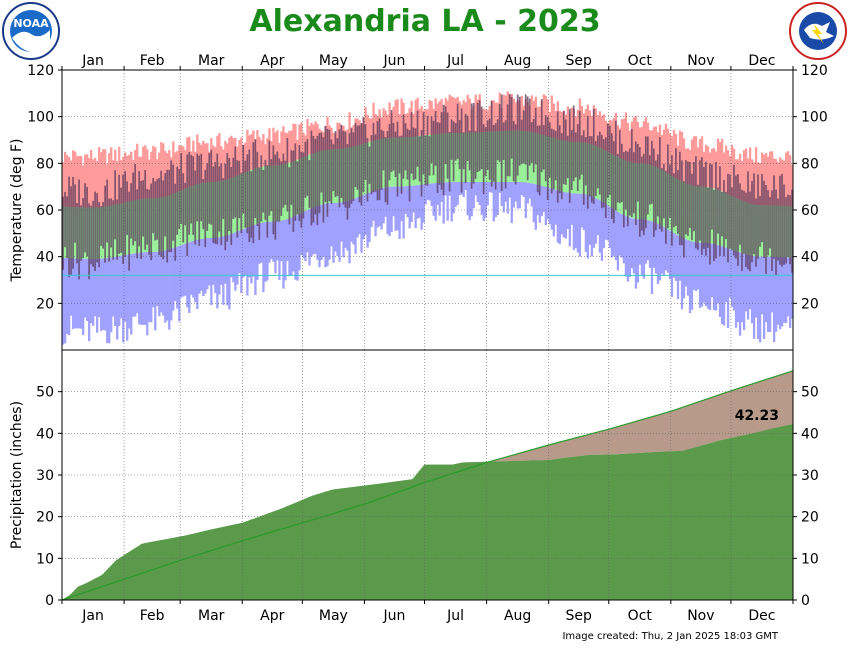 This screenshot has height=650, width=850. Describe the element at coordinates (152, 61) in the screenshot. I see `month-label-top: Feb` at that location.